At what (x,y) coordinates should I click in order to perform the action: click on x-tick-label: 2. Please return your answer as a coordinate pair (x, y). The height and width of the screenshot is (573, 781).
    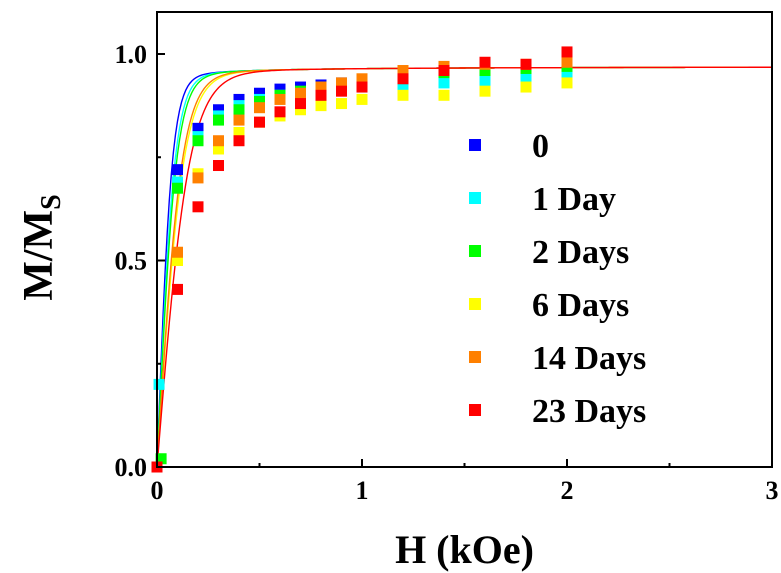
    Looking at the image, I should click on (567, 490).